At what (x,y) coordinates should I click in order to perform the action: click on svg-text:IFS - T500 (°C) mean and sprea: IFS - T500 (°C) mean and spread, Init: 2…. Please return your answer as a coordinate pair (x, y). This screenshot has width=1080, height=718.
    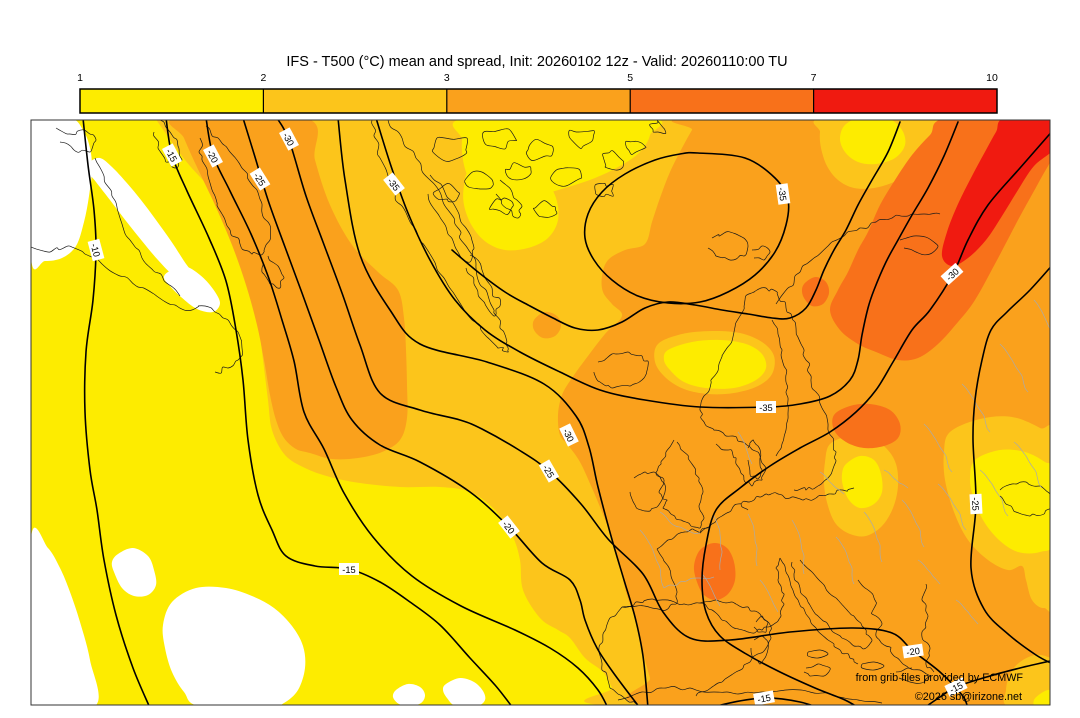
    Looking at the image, I should click on (536, 62).